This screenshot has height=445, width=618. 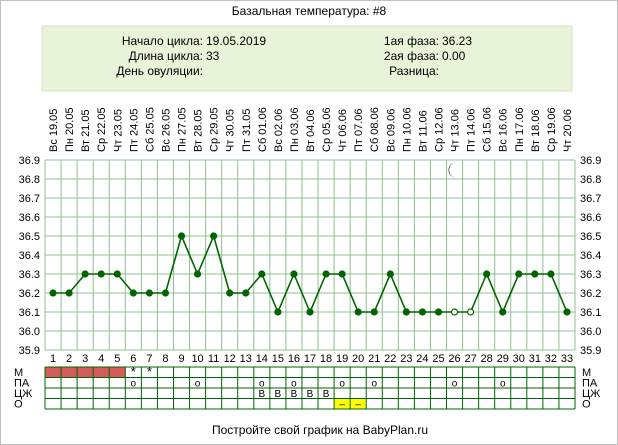 I want to click on date-label: Вс 09.06, so click(x=391, y=130).